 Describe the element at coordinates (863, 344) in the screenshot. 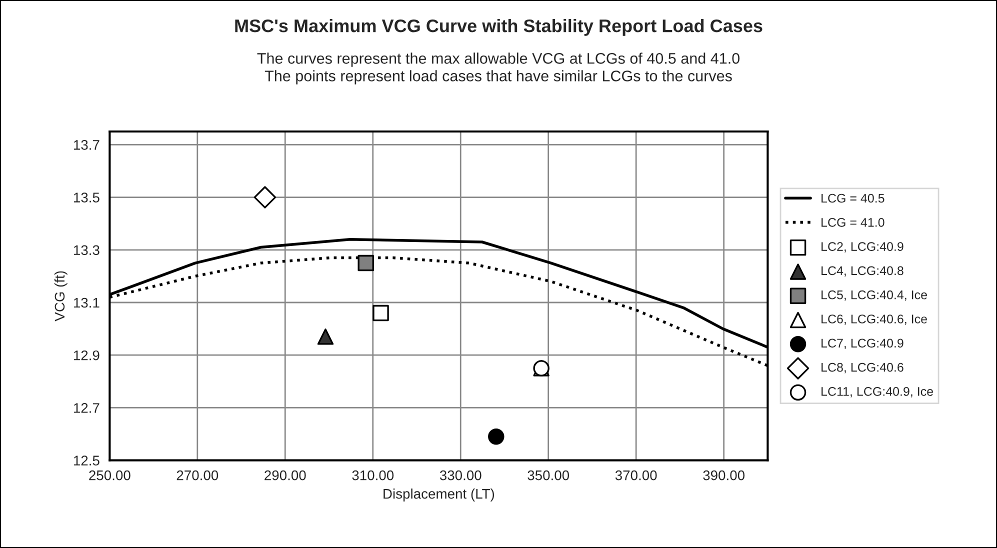

I see `legend-label: LC7, LCG:40.9` at that location.